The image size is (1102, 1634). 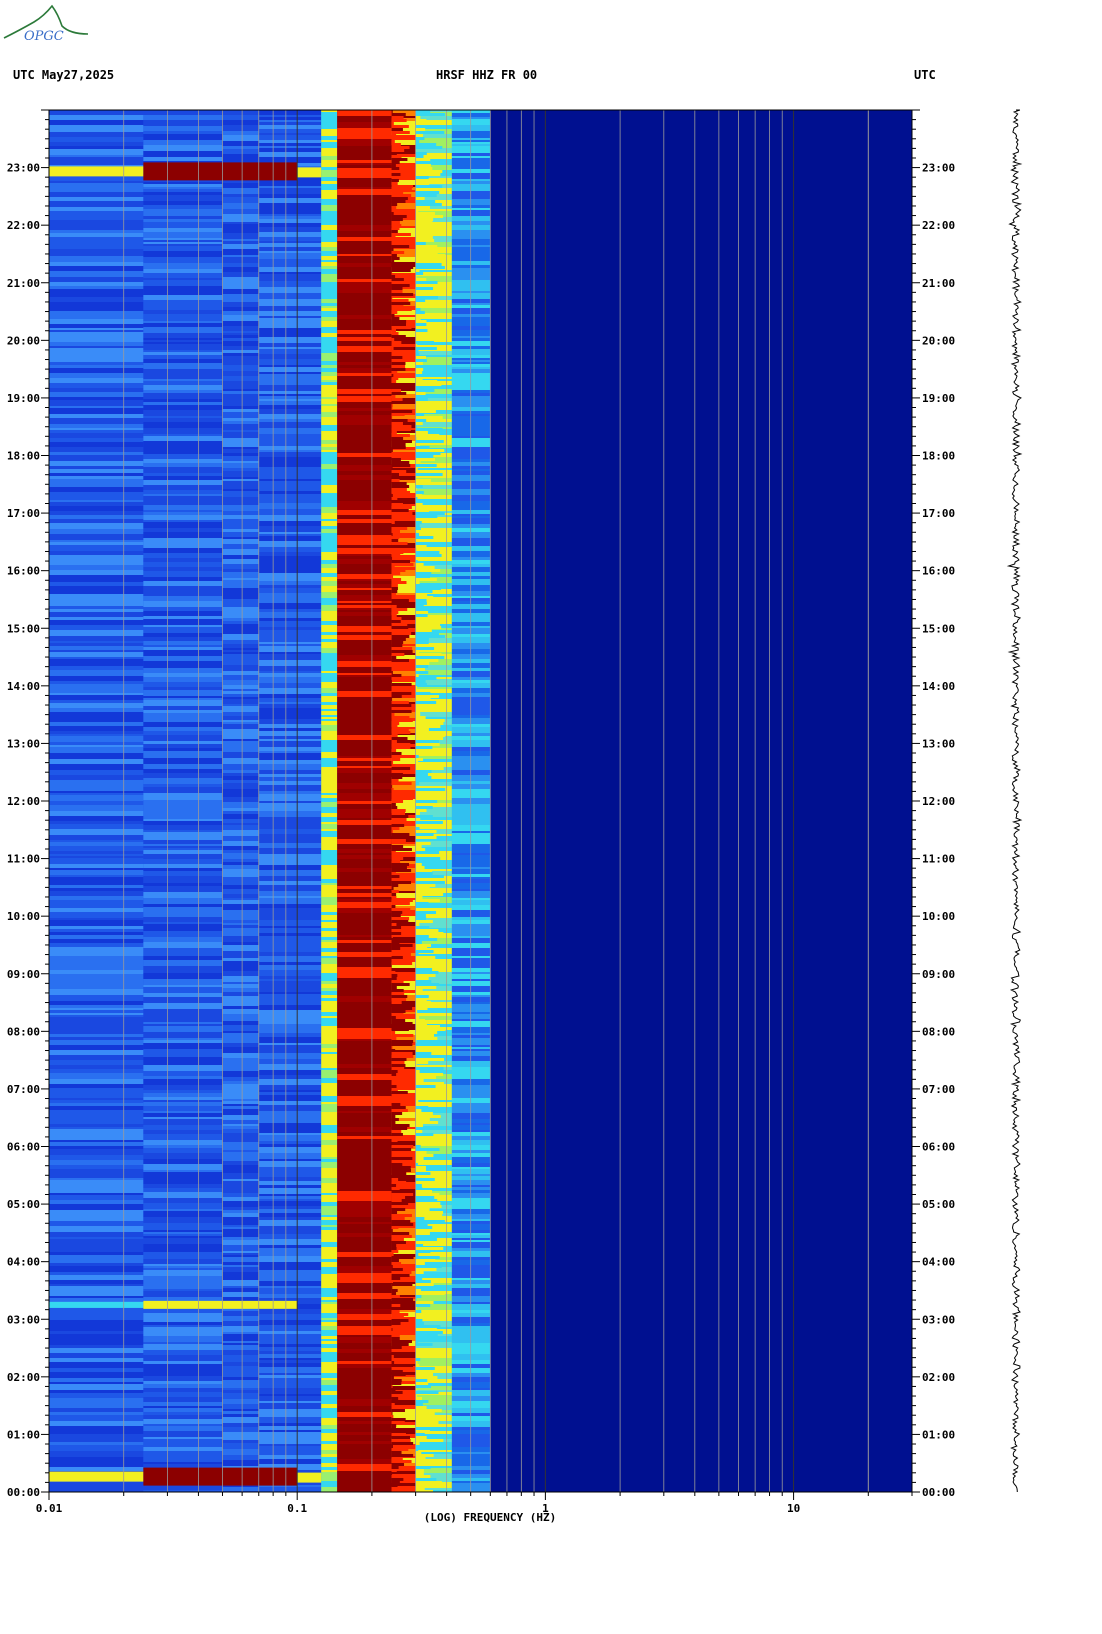 What do you see at coordinates (23, 1434) in the screenshot?
I see `y-tick-label-left: 01:00` at bounding box center [23, 1434].